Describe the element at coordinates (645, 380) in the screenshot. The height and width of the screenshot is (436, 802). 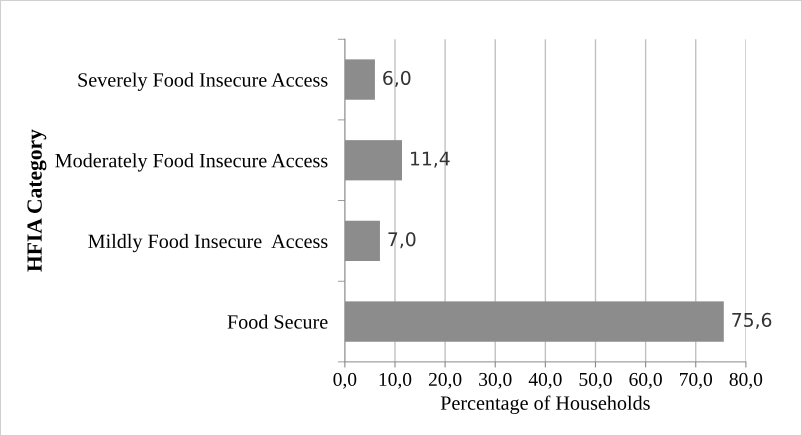
I see `x-tick-label: 60,0` at that location.